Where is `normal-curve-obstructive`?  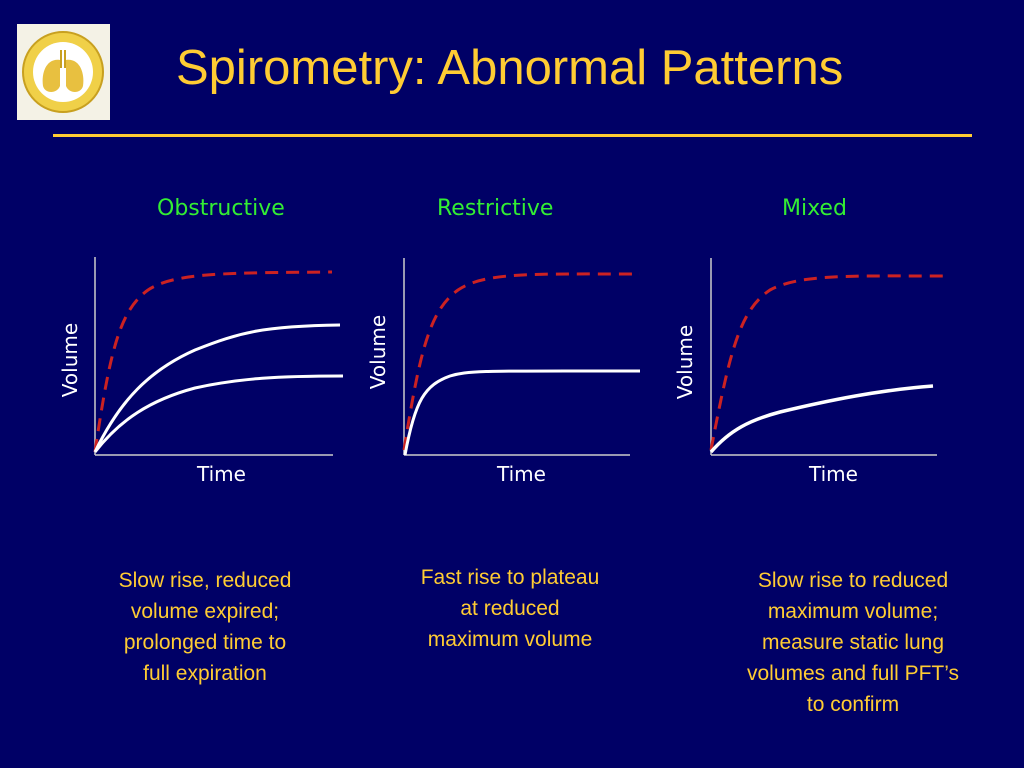
normal-curve-obstructive is located at coordinates (213, 361).